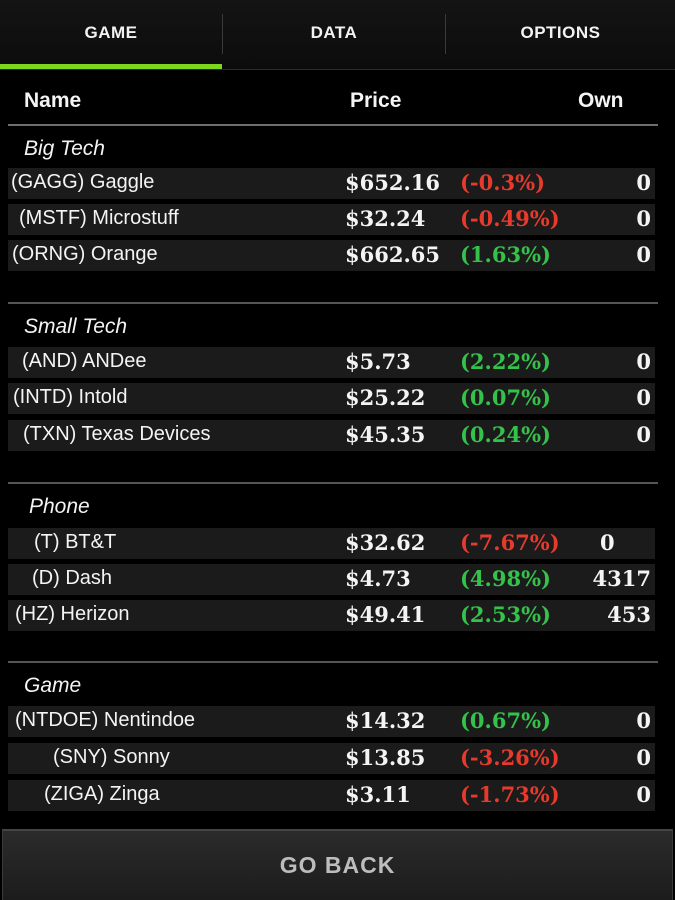 The image size is (675, 900). Describe the element at coordinates (505, 720) in the screenshot. I see `stock-change: (0.67%)` at that location.